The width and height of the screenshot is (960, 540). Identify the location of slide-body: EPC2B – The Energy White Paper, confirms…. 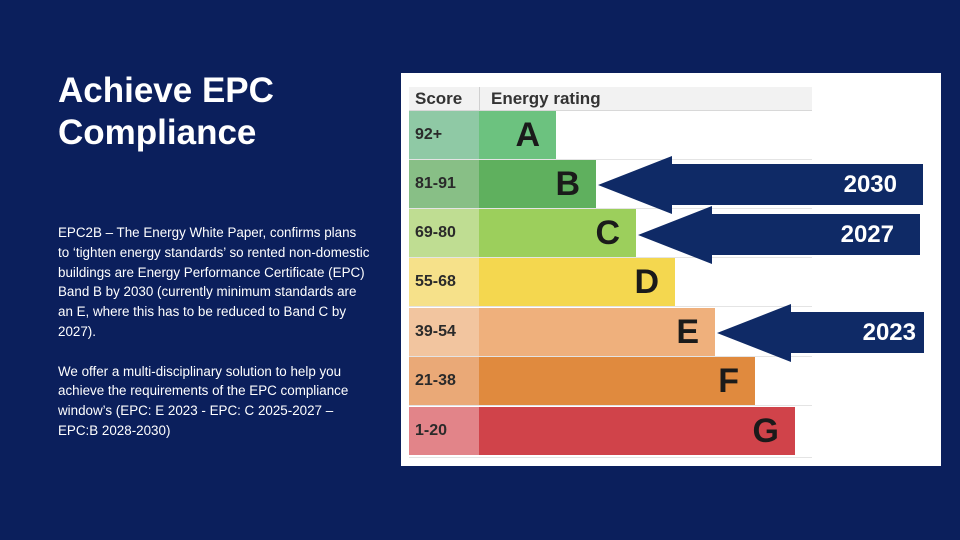
(214, 342).